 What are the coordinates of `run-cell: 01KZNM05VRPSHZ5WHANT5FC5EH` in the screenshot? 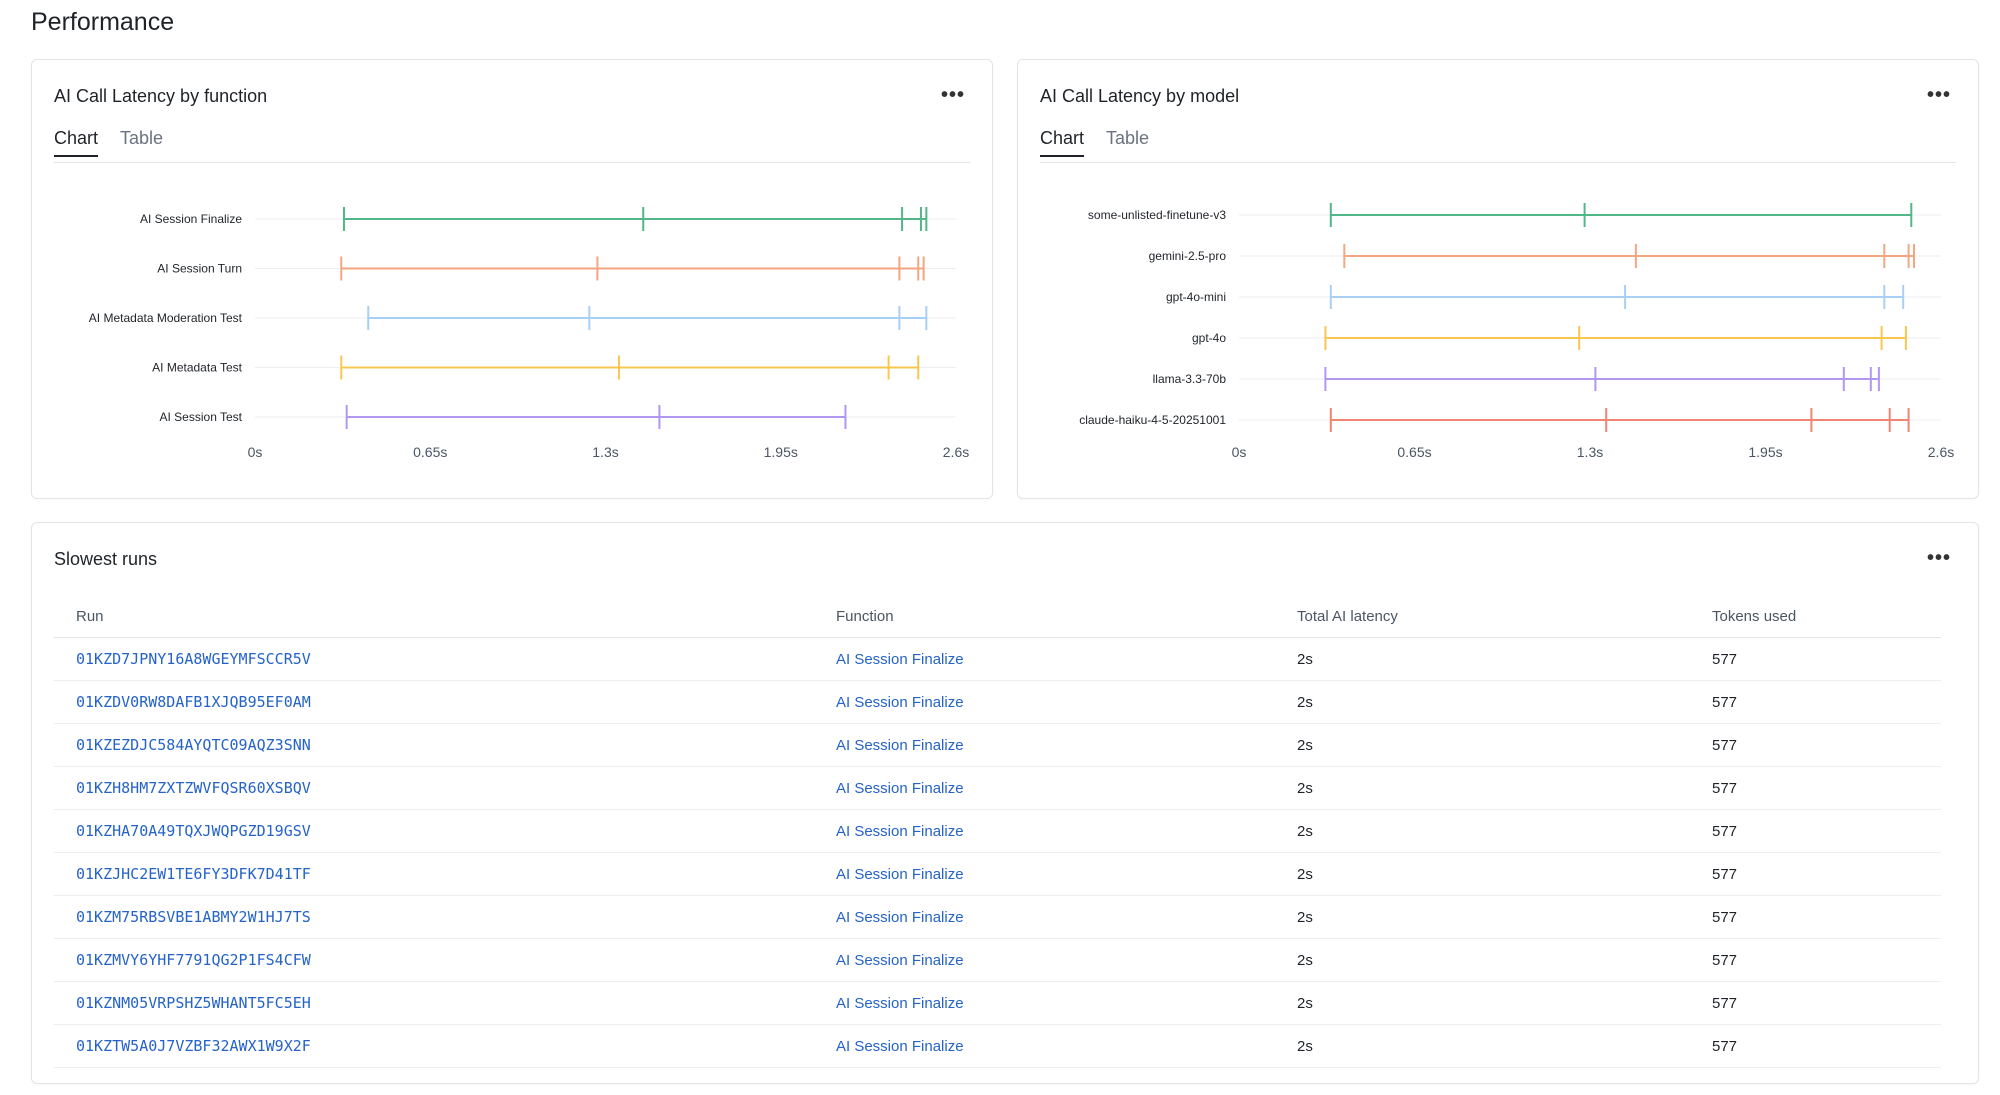 It's located at (434, 1003).